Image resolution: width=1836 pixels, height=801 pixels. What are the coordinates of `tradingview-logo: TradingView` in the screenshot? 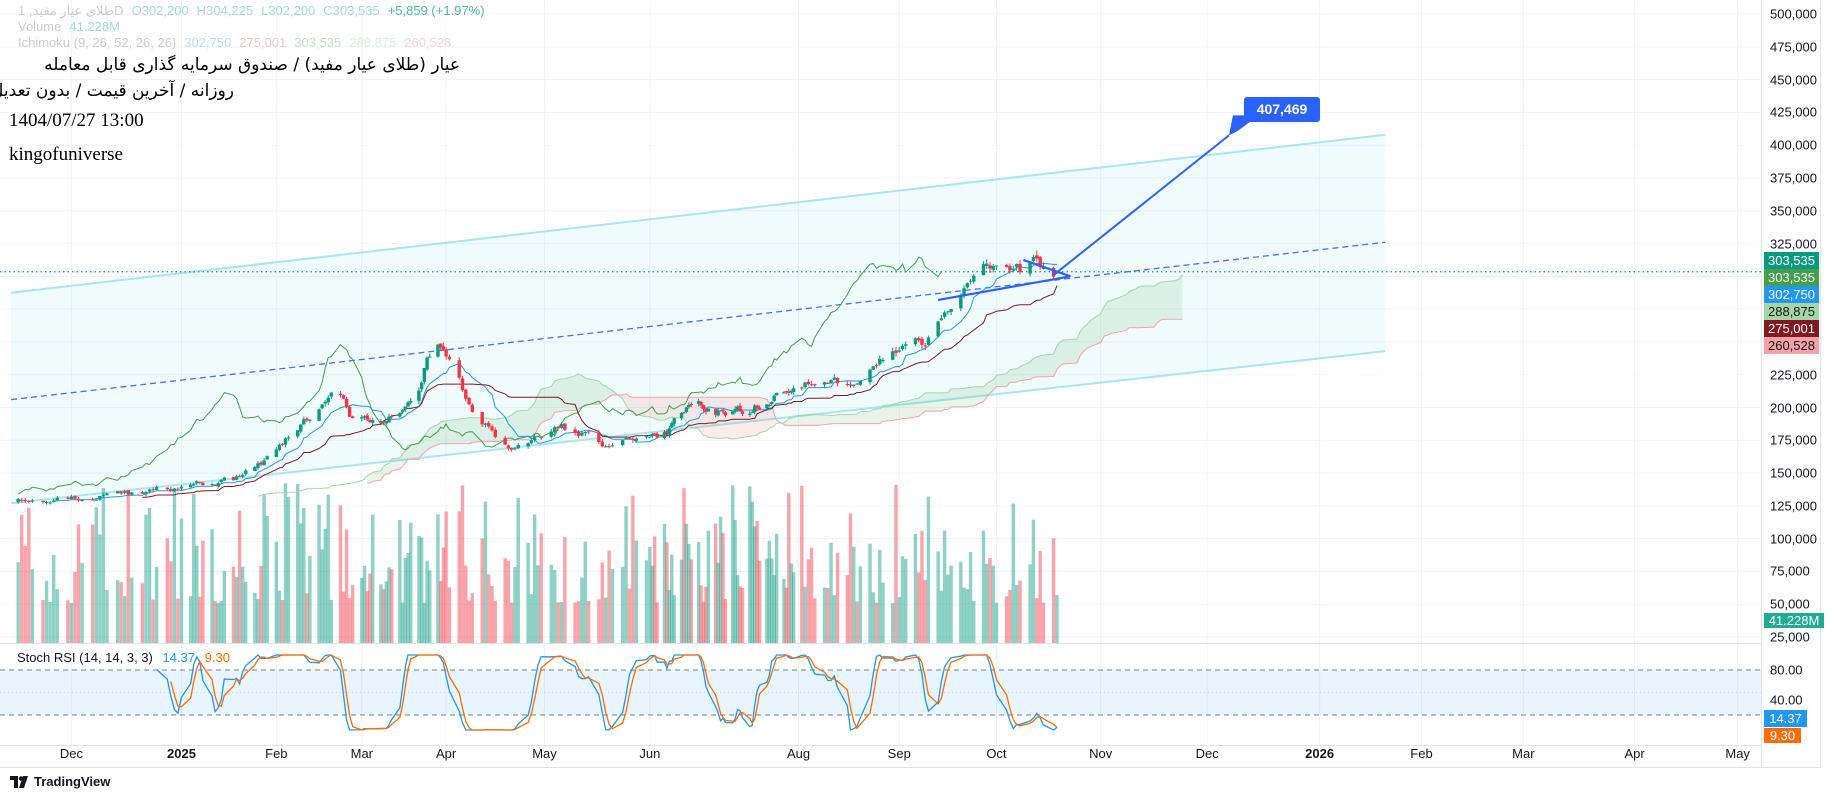 It's located at (60, 781).